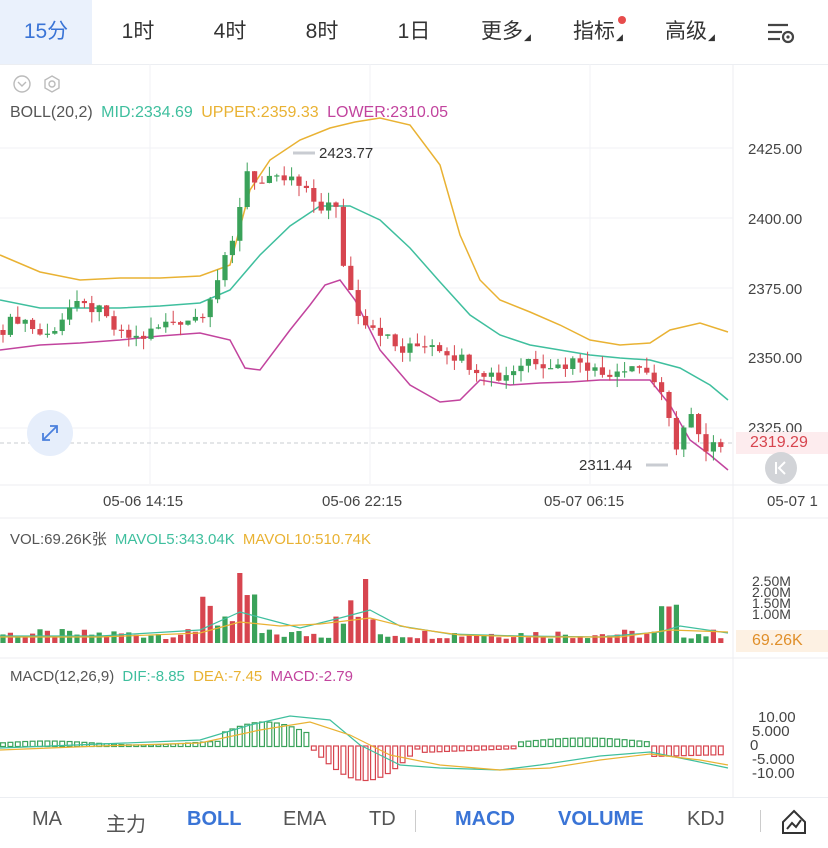  Describe the element at coordinates (601, 819) in the screenshot. I see `tab-volume: VOLUME` at that location.